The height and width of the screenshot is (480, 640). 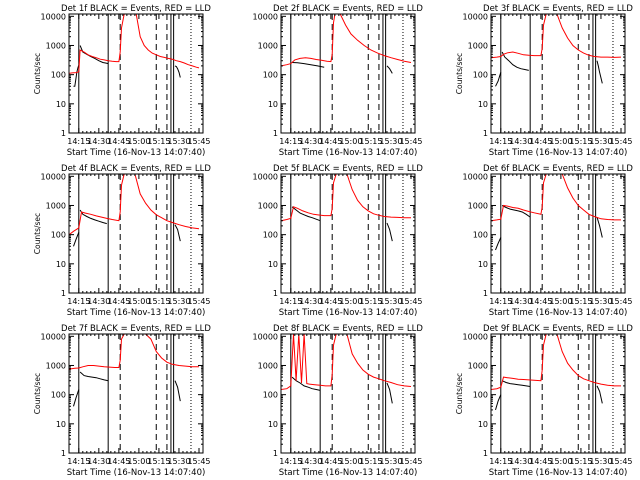 I want to click on panel-title: Det 1f BLACK = Events, RED = LLD, so click(x=136, y=9).